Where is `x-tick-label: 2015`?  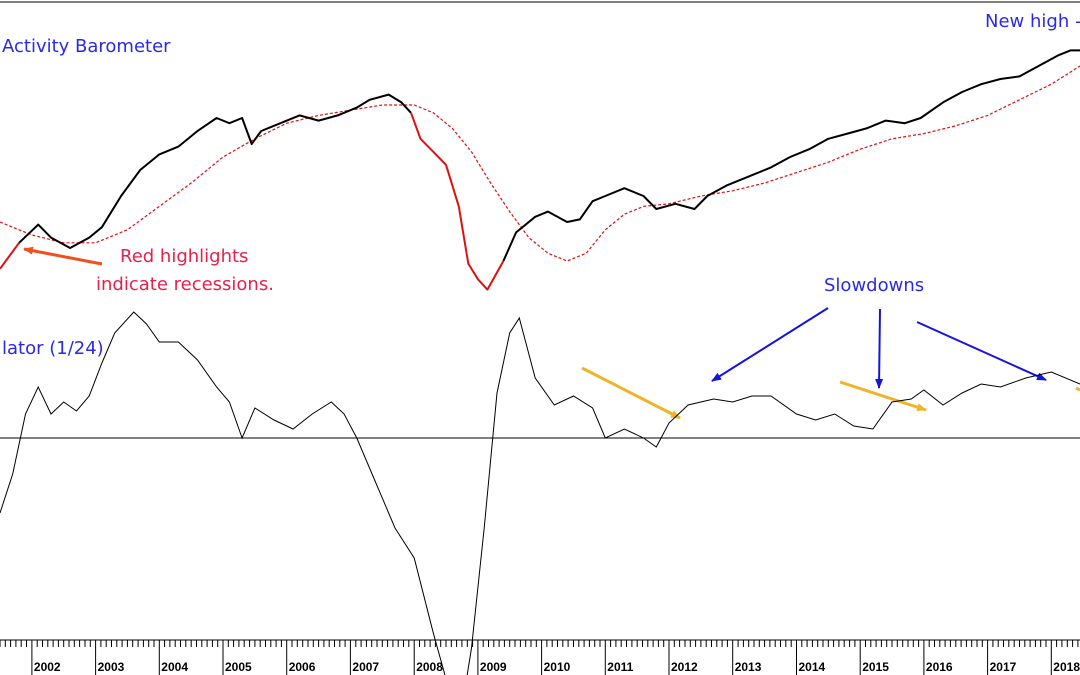 x-tick-label: 2015 is located at coordinates (875, 667).